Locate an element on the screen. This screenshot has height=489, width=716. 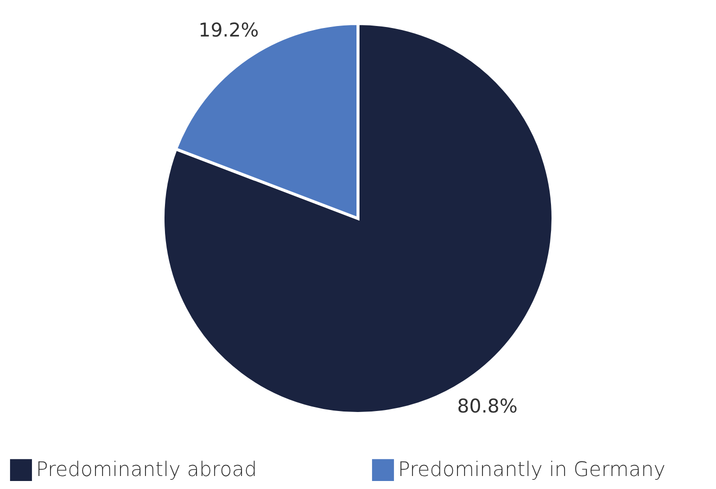
data-label: 19.2% is located at coordinates (228, 31).